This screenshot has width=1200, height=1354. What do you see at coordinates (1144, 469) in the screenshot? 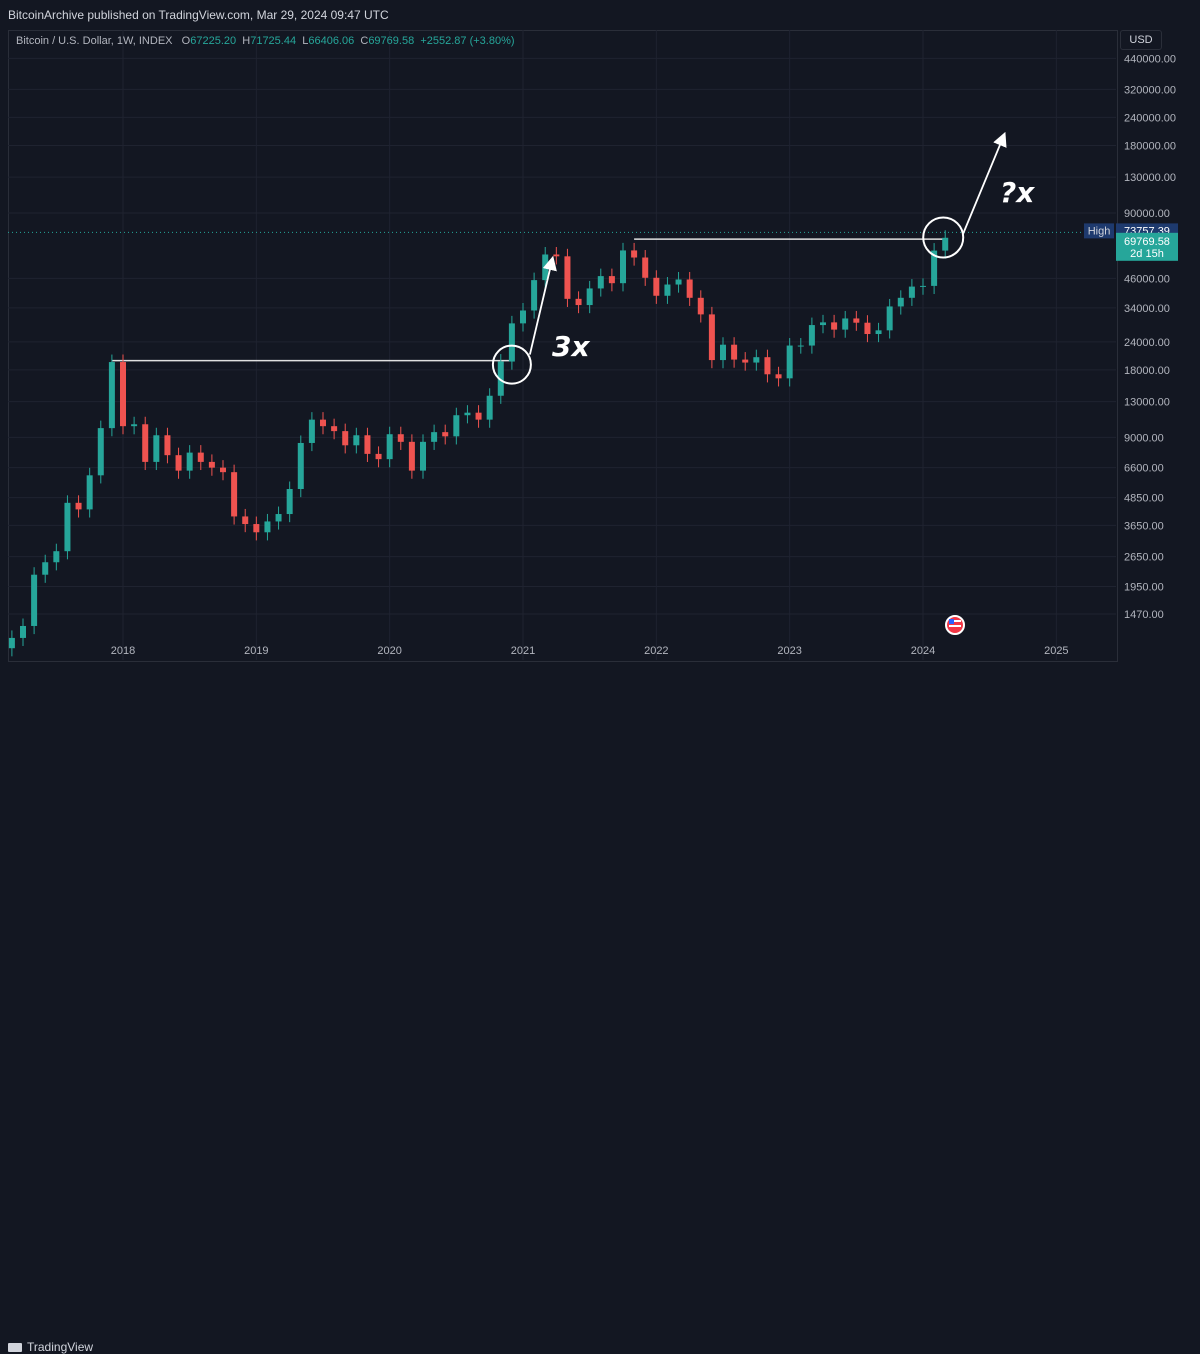
I see `y-tick-label: 6600.00` at bounding box center [1144, 469].